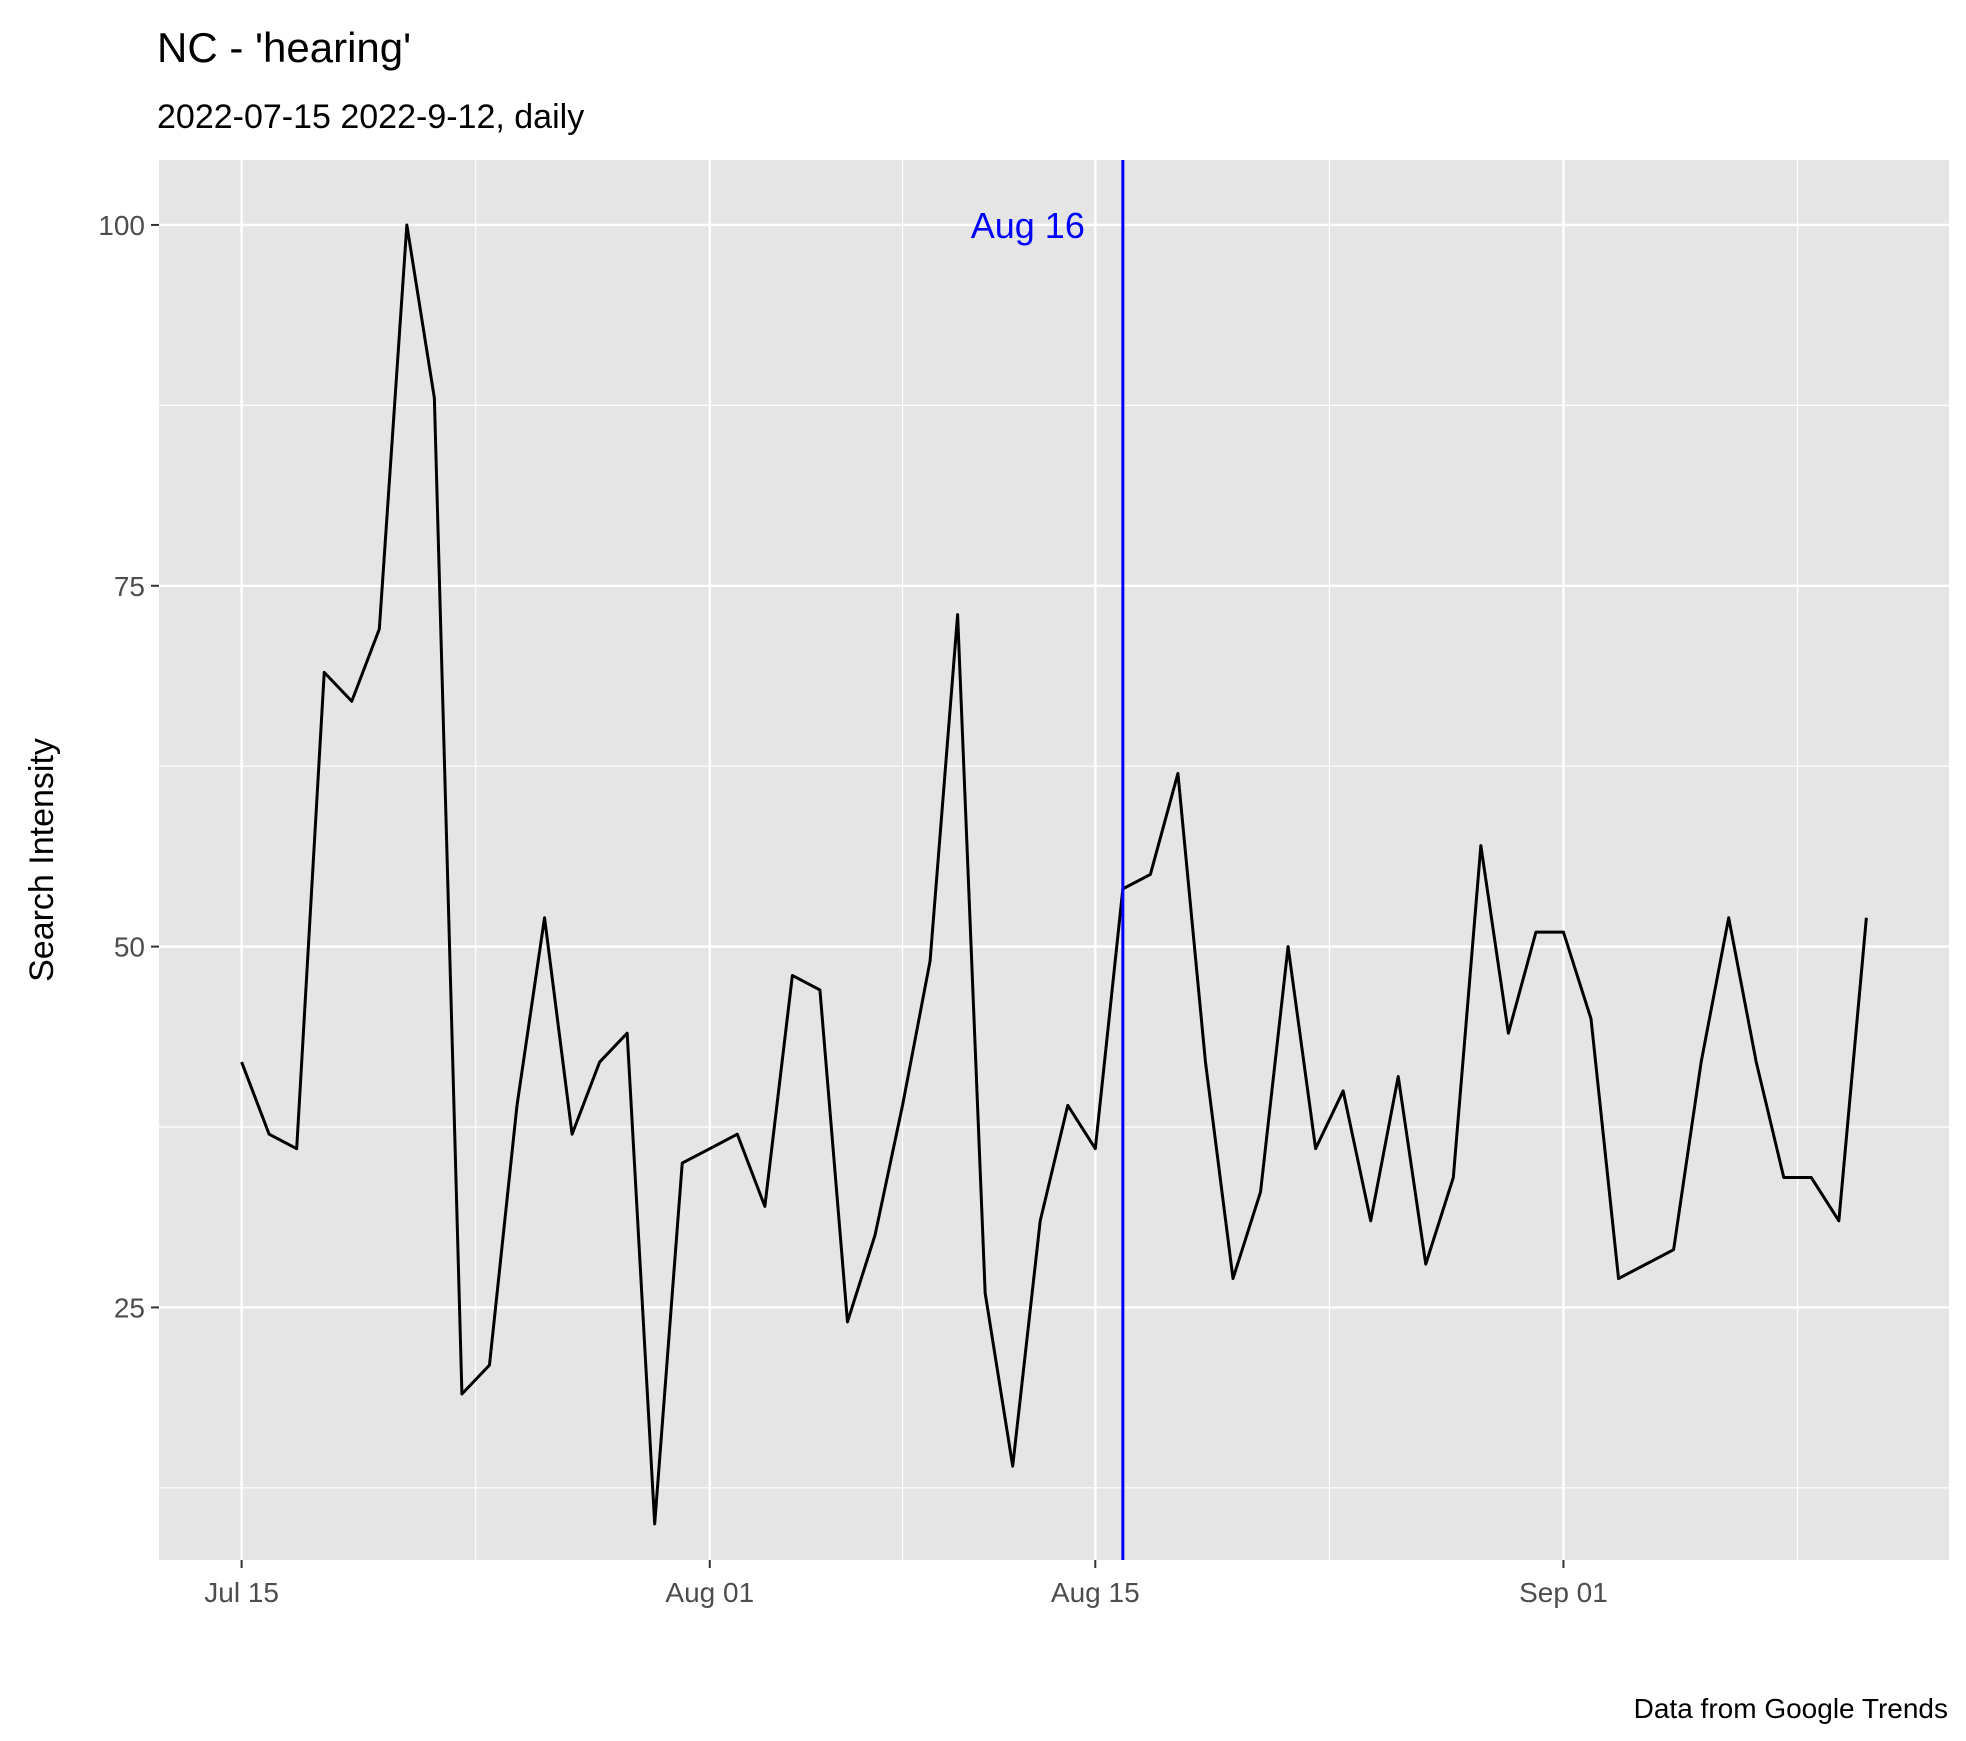  Describe the element at coordinates (1791, 1708) in the screenshot. I see `caption: Data from Google Trends` at that location.